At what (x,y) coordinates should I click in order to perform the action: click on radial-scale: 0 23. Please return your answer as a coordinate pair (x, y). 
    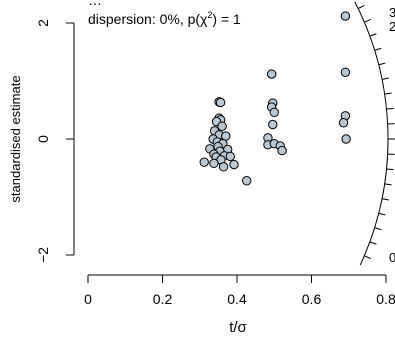
    Looking at the image, I should click on (374, 133).